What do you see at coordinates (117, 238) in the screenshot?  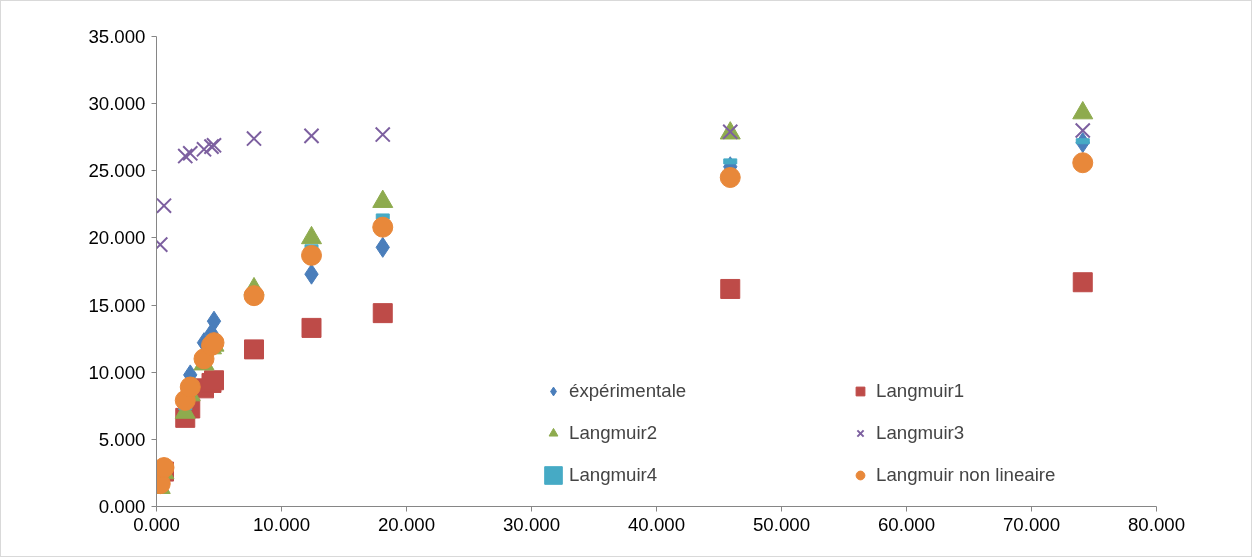 I see `y-tick-label: 20.000` at bounding box center [117, 238].